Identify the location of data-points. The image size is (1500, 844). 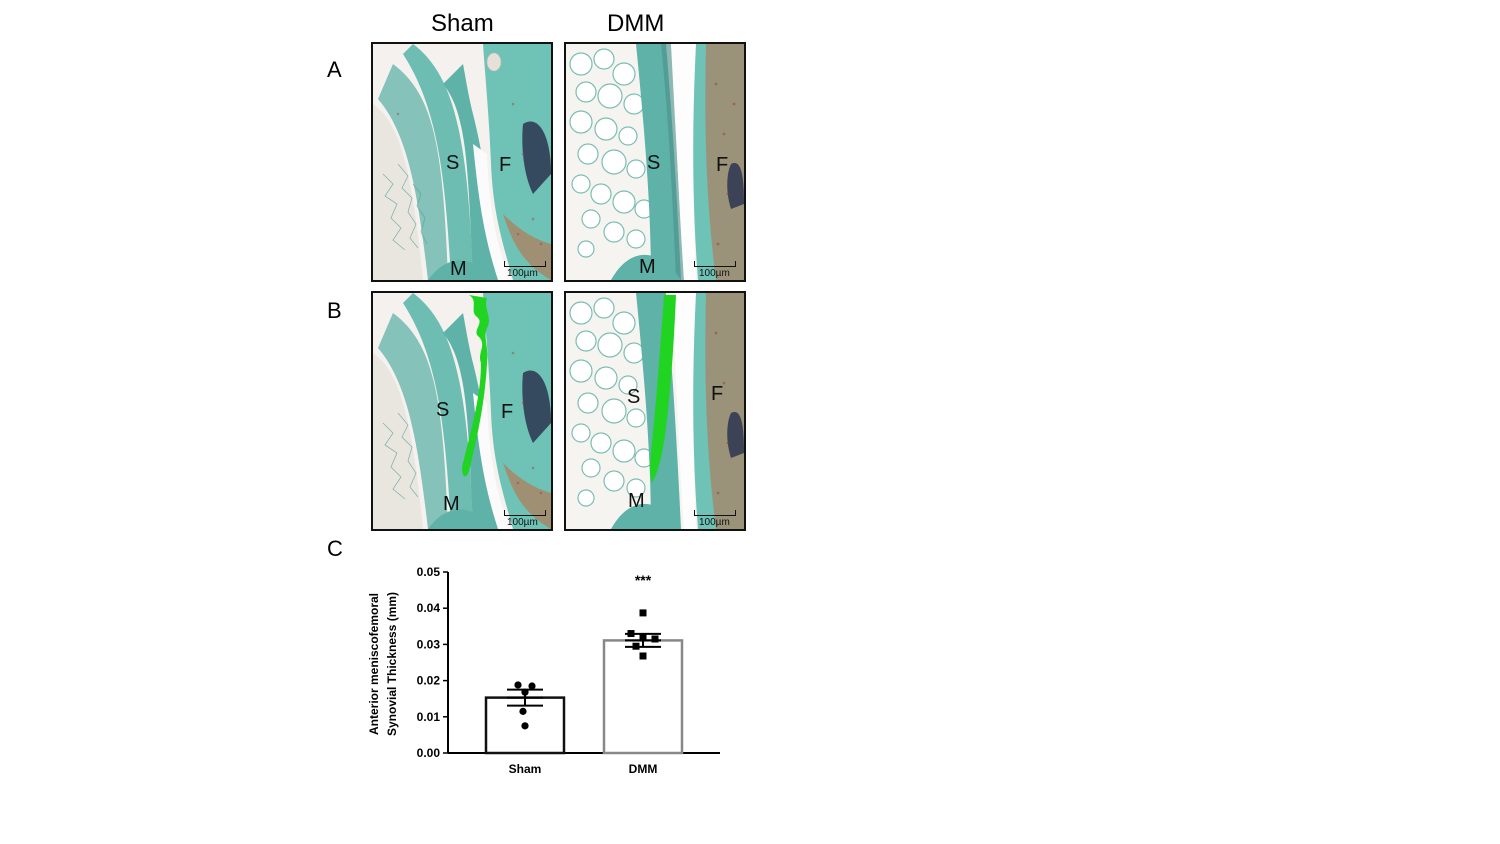
(586, 669).